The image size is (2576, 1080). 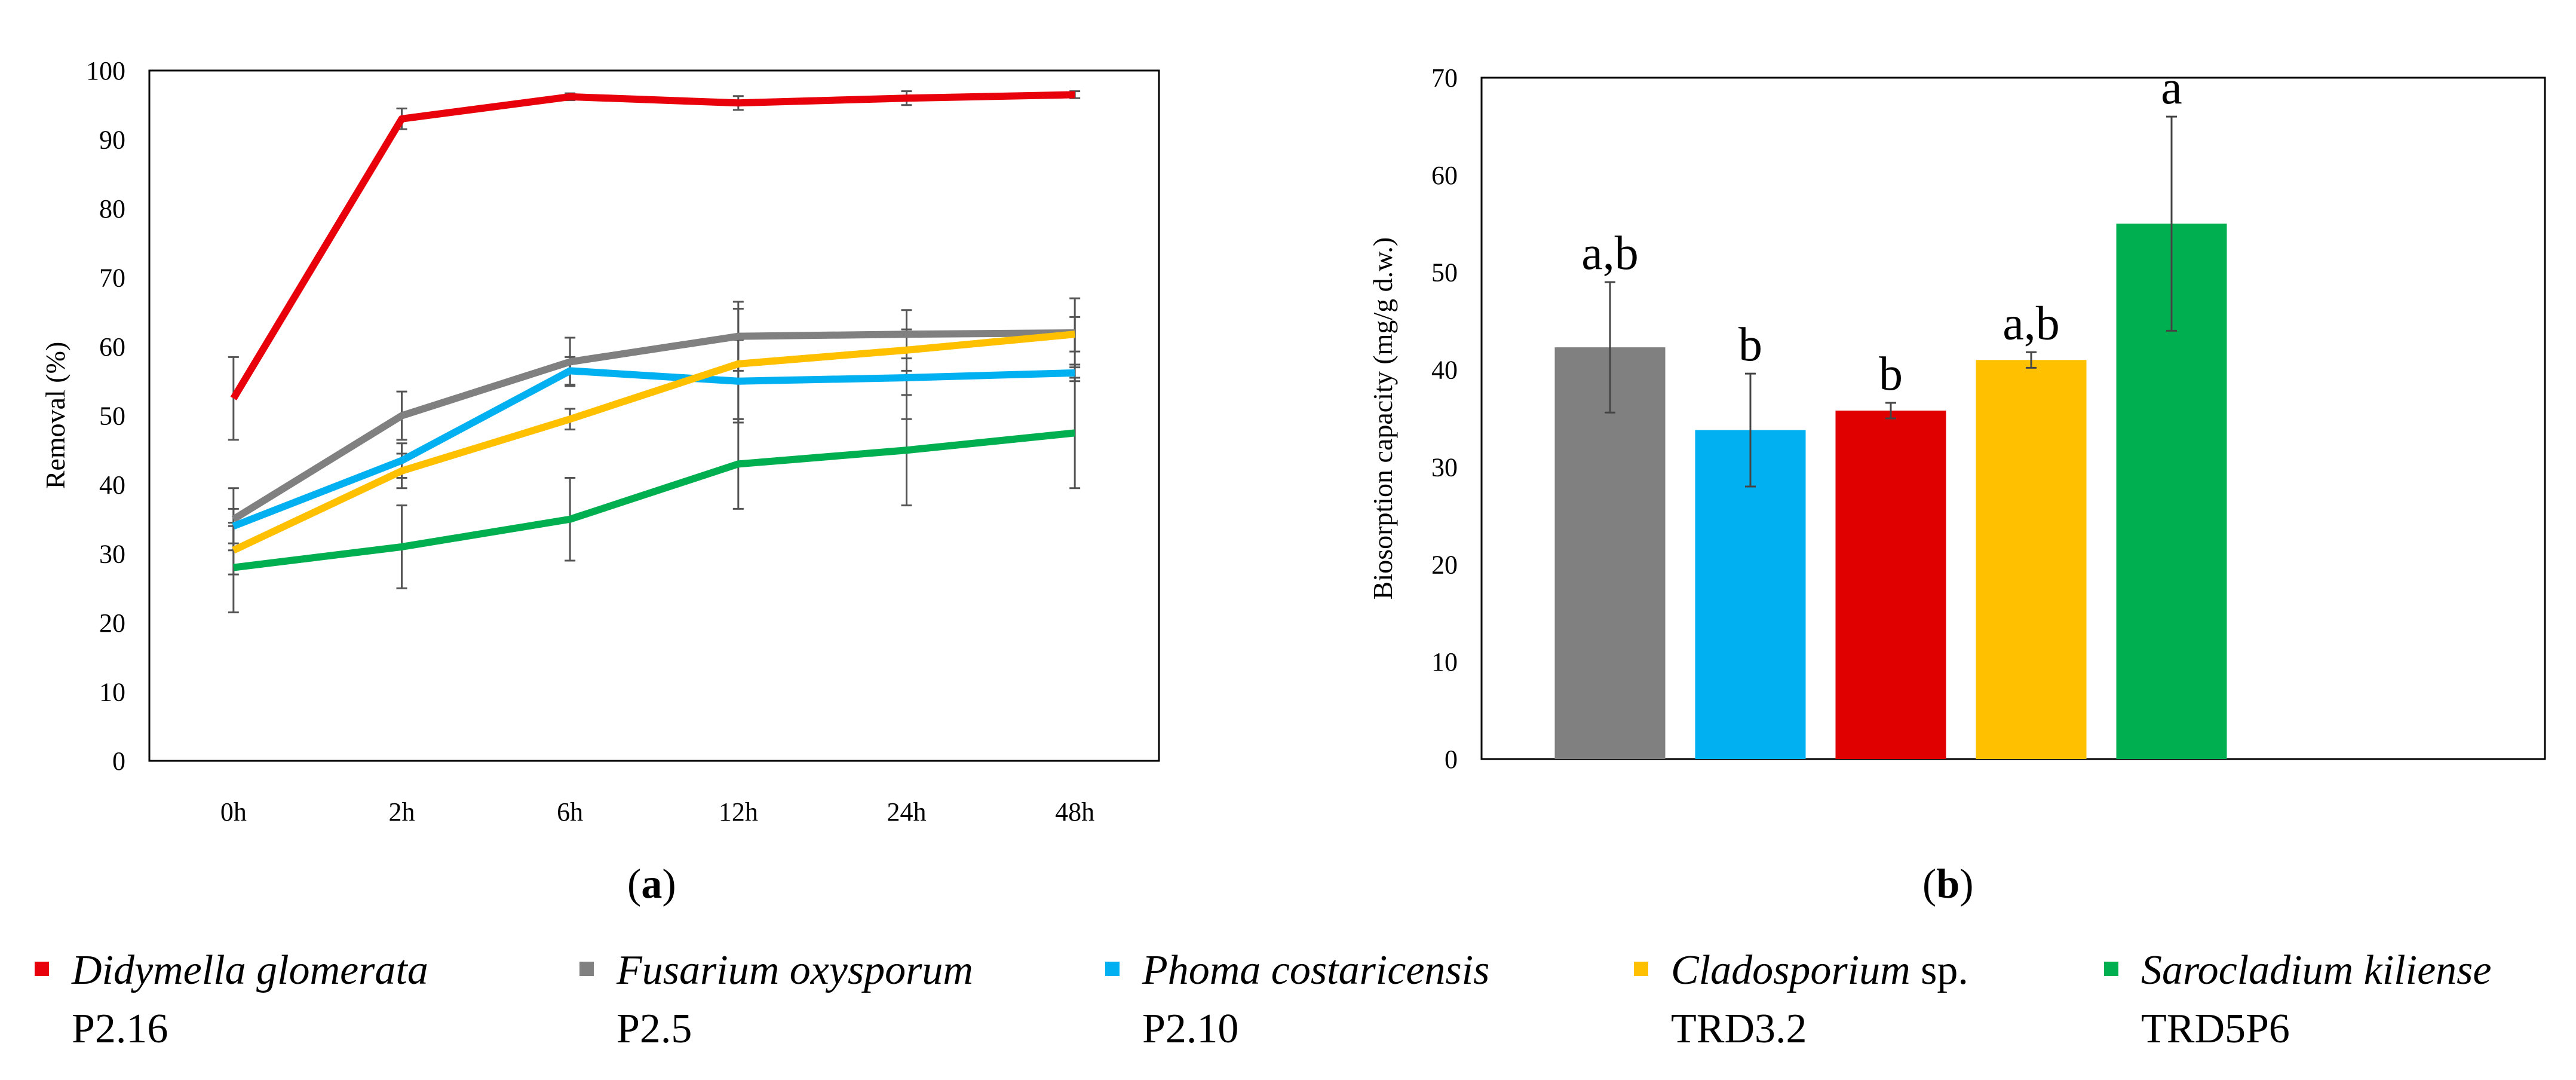 I want to click on y-tick-a-10: 10, so click(x=112, y=692).